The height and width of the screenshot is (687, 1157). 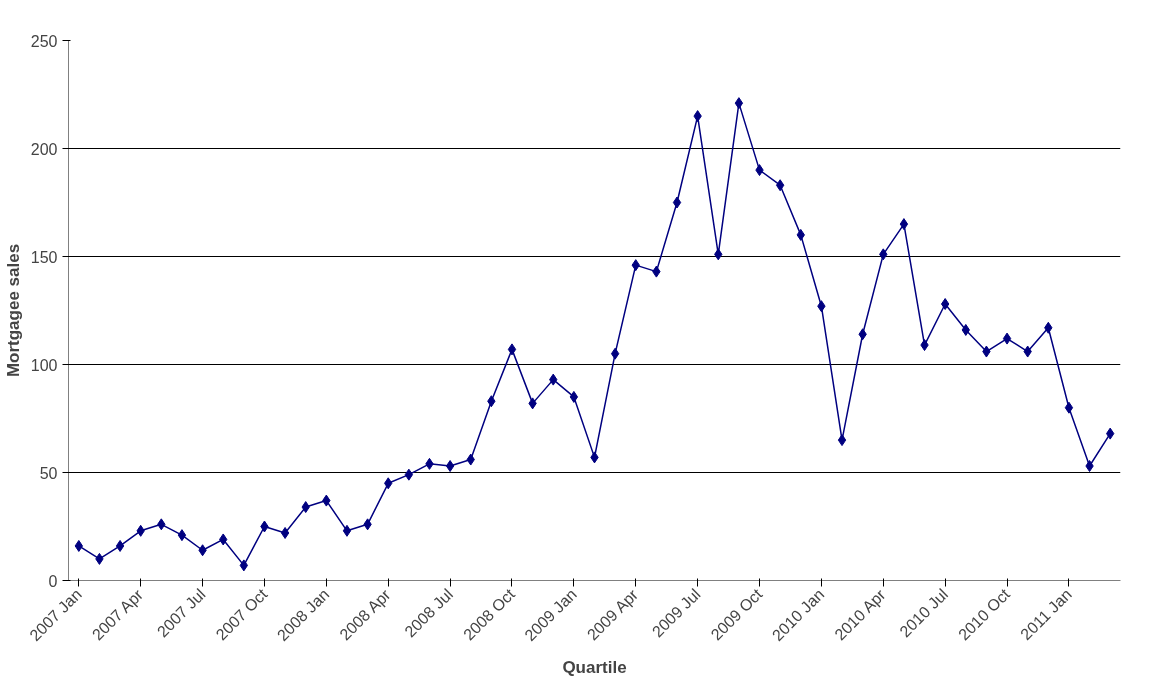 I want to click on y-tick-label: 200, so click(x=44, y=149).